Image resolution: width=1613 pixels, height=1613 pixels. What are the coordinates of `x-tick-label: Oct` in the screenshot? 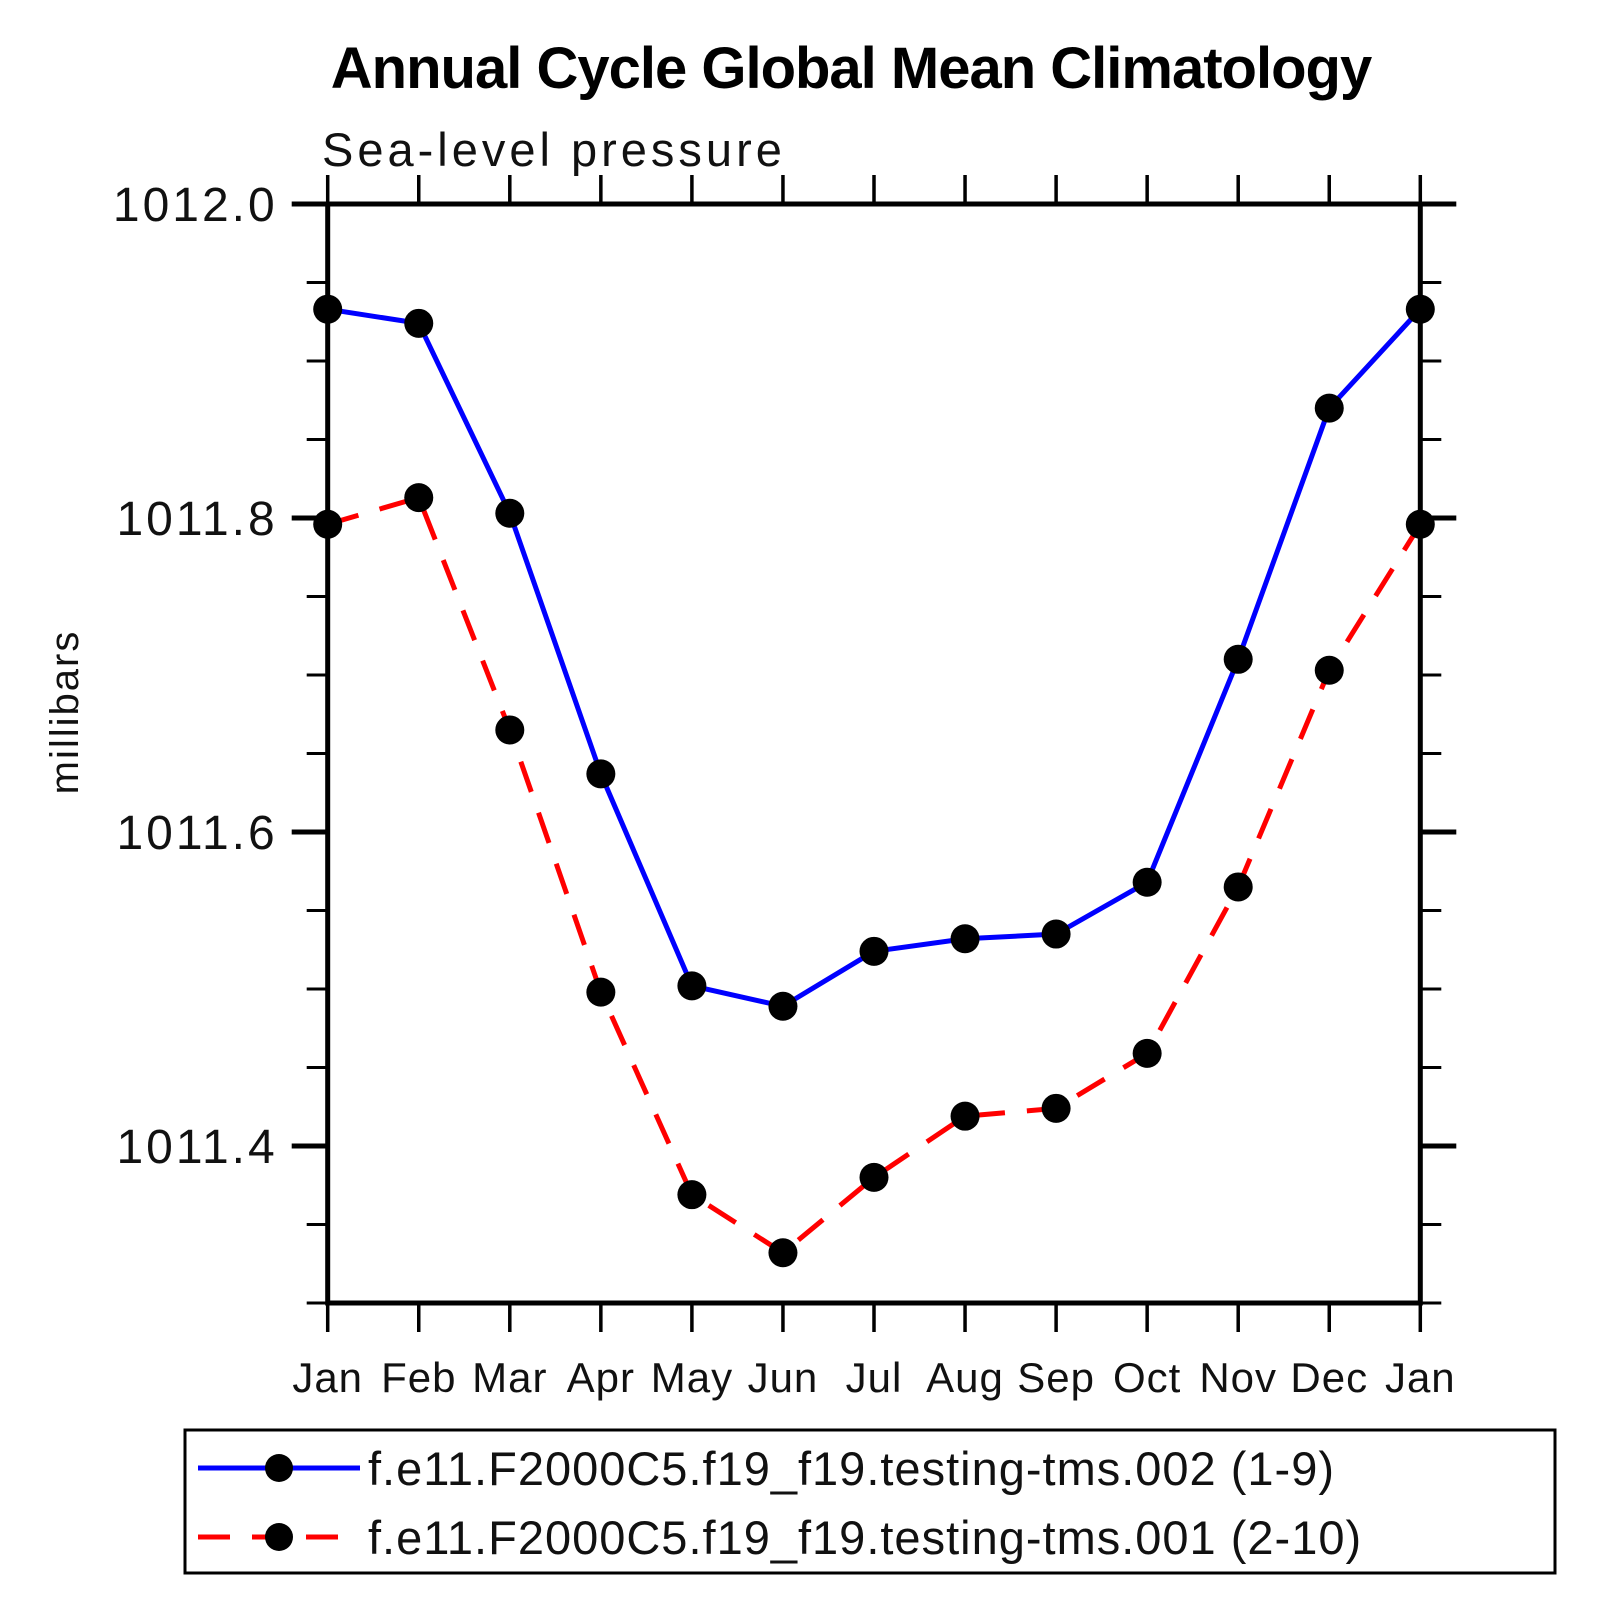 It's located at (1147, 1377).